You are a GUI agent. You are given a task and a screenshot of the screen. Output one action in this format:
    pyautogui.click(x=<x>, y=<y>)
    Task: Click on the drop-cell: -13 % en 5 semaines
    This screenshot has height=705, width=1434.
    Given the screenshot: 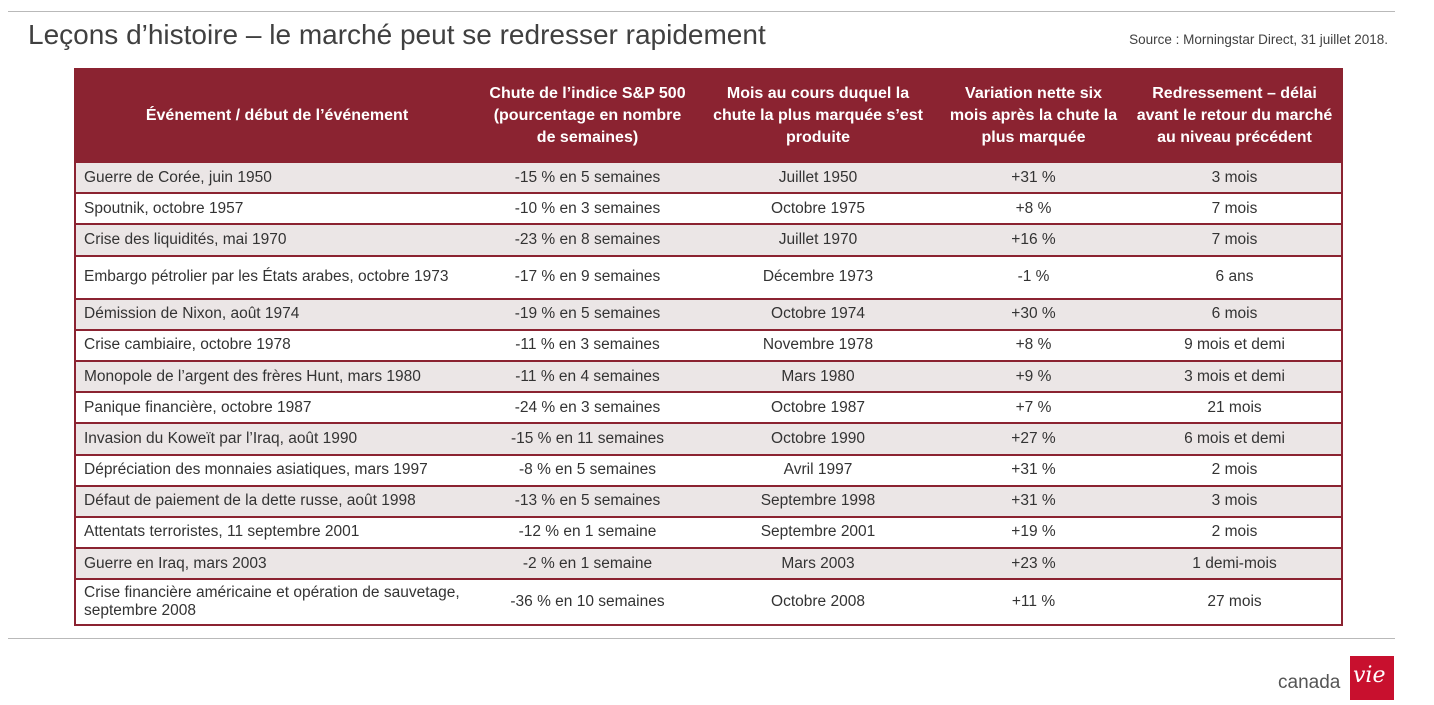 What is the action you would take?
    pyautogui.click(x=587, y=501)
    